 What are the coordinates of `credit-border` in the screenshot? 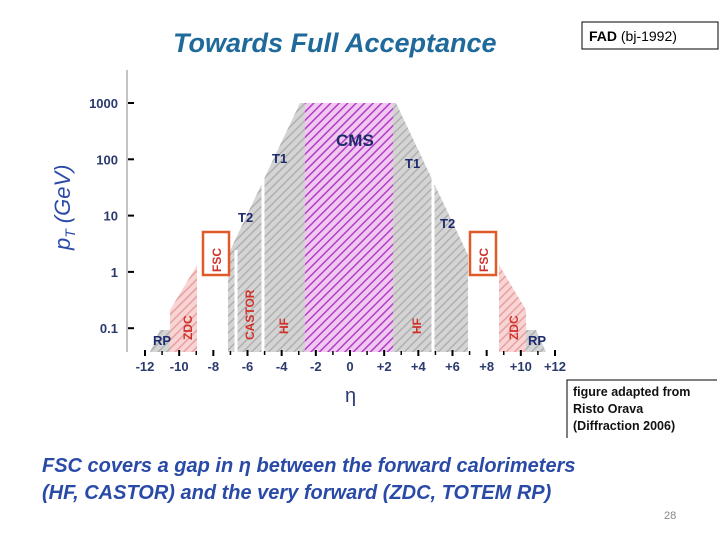 It's located at (641, 408).